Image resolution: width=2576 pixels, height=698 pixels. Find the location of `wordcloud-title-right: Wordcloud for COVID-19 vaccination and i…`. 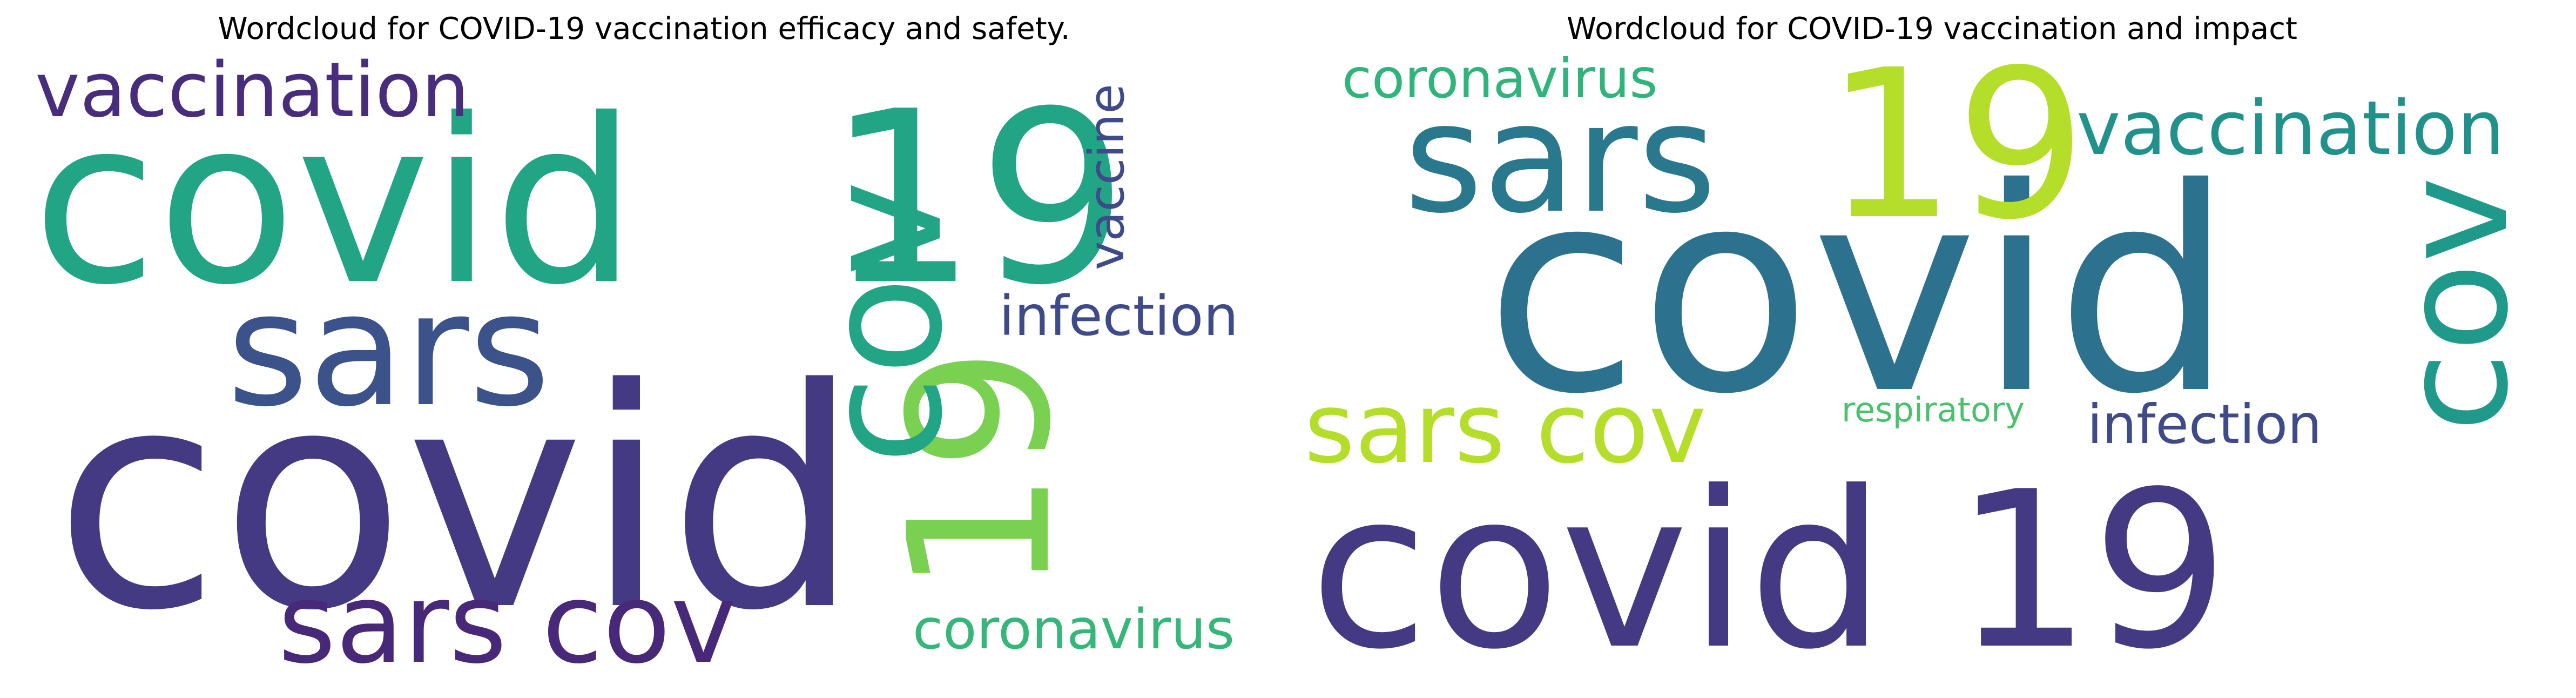

wordcloud-title-right: Wordcloud for COVID-19 vaccination and i… is located at coordinates (1932, 28).